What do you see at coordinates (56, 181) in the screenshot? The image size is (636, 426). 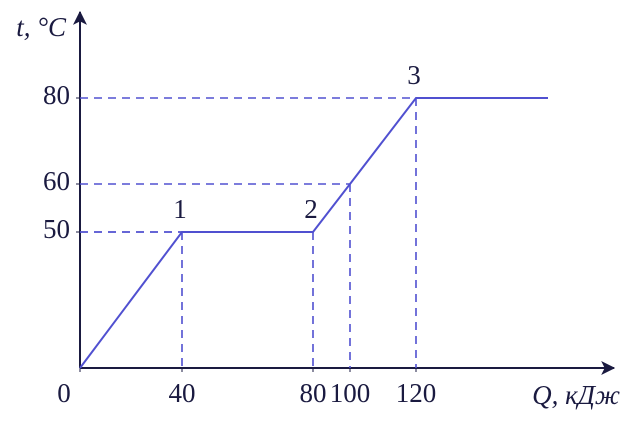 I see `y-tick-label: 60` at bounding box center [56, 181].